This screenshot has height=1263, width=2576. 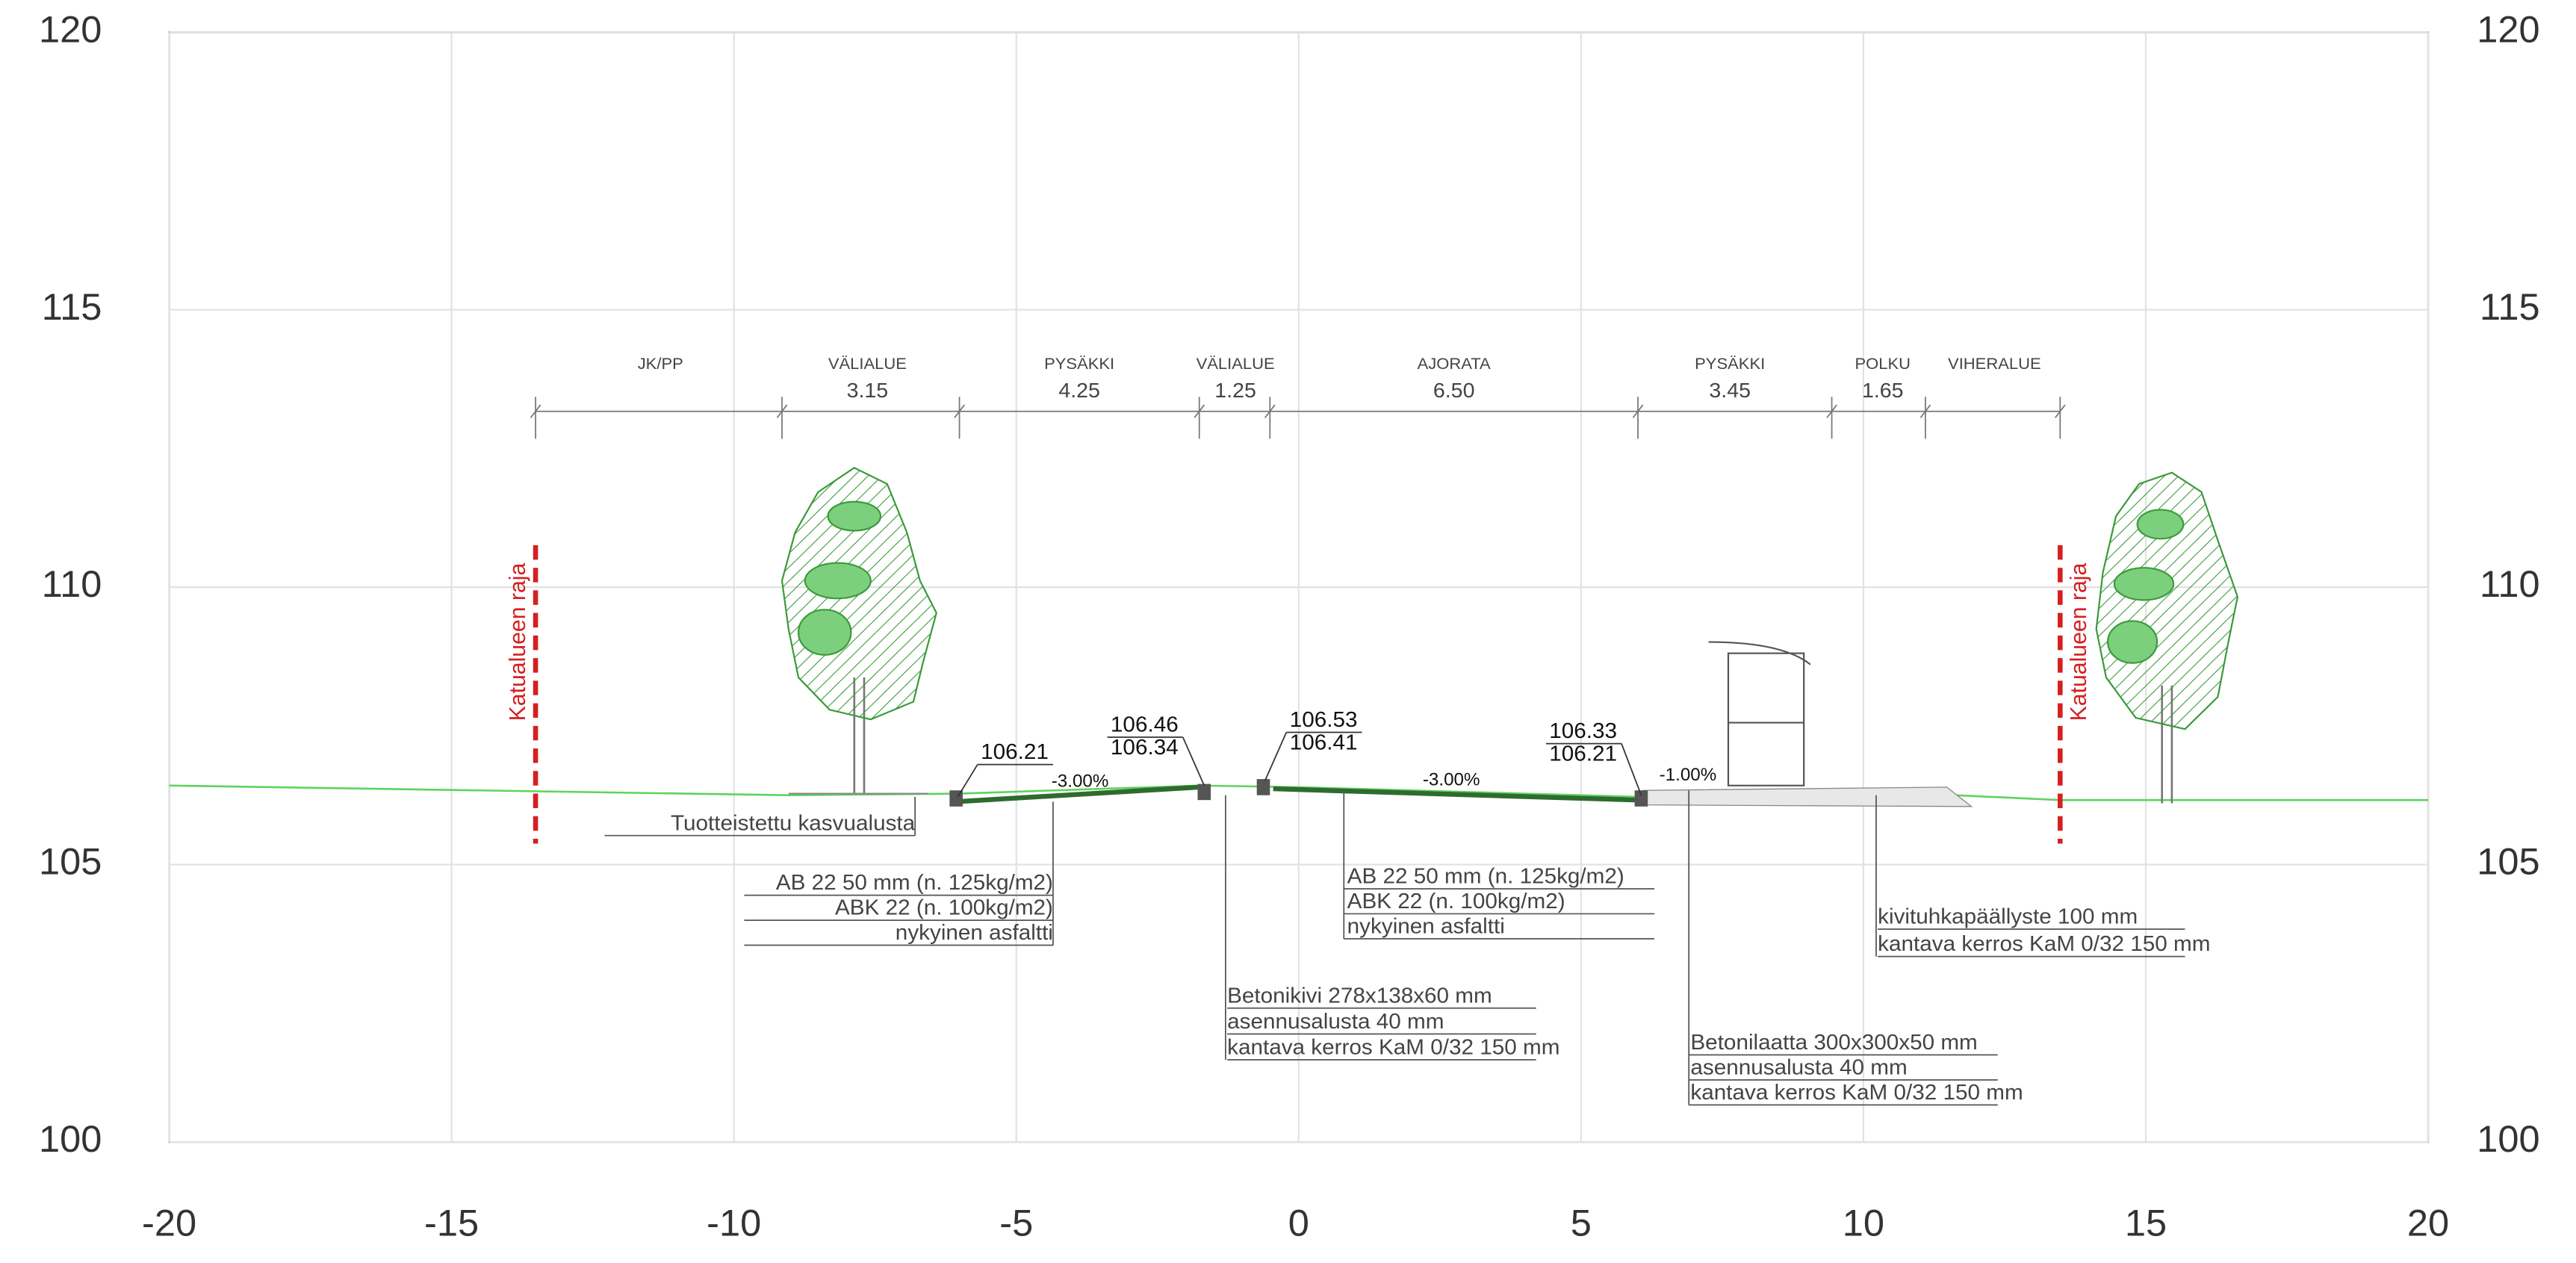 What do you see at coordinates (1079, 391) in the screenshot?
I see `section-width: 4.25` at bounding box center [1079, 391].